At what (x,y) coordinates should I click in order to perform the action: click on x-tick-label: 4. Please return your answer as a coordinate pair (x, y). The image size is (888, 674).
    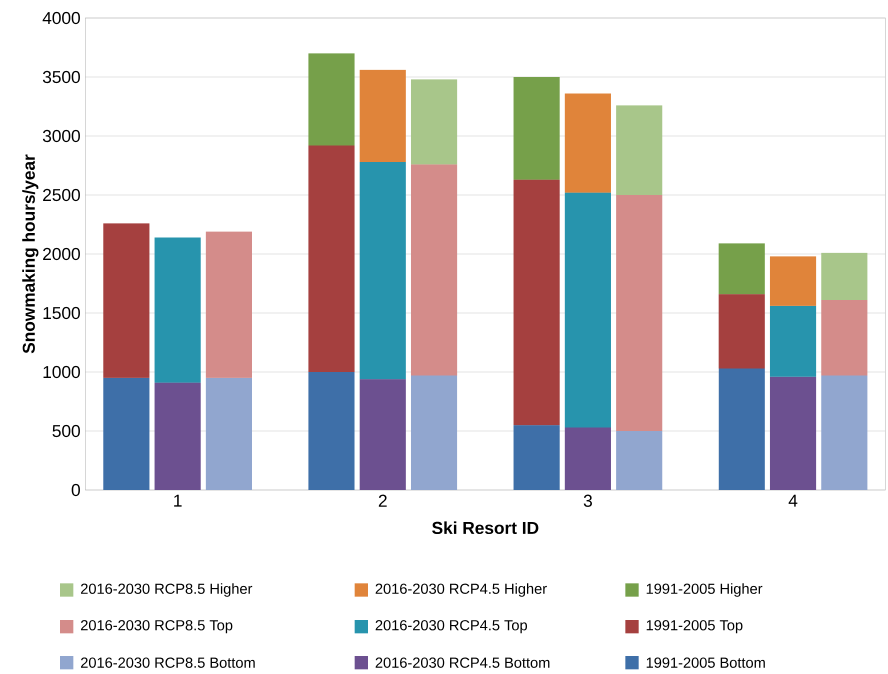
    Looking at the image, I should click on (793, 500).